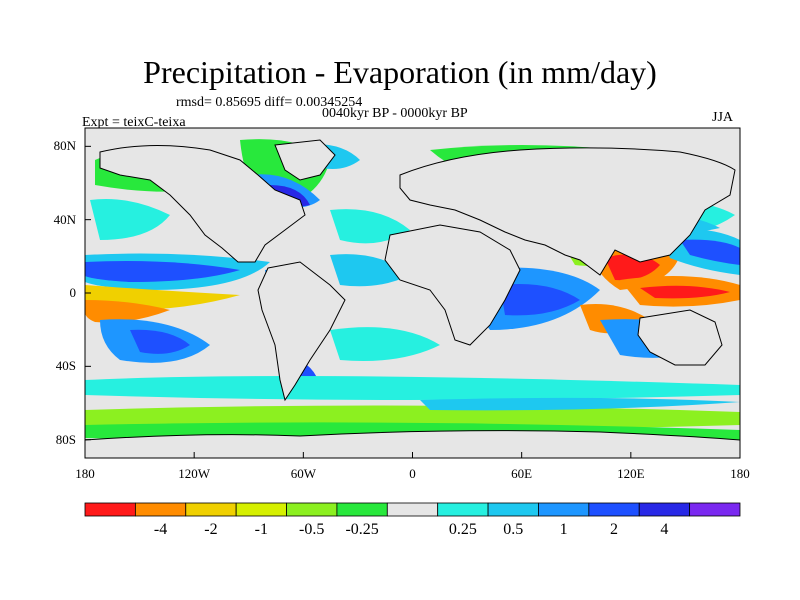 This screenshot has height=600, width=800. Describe the element at coordinates (202, 203) in the screenshot. I see `north-america-outline` at that location.